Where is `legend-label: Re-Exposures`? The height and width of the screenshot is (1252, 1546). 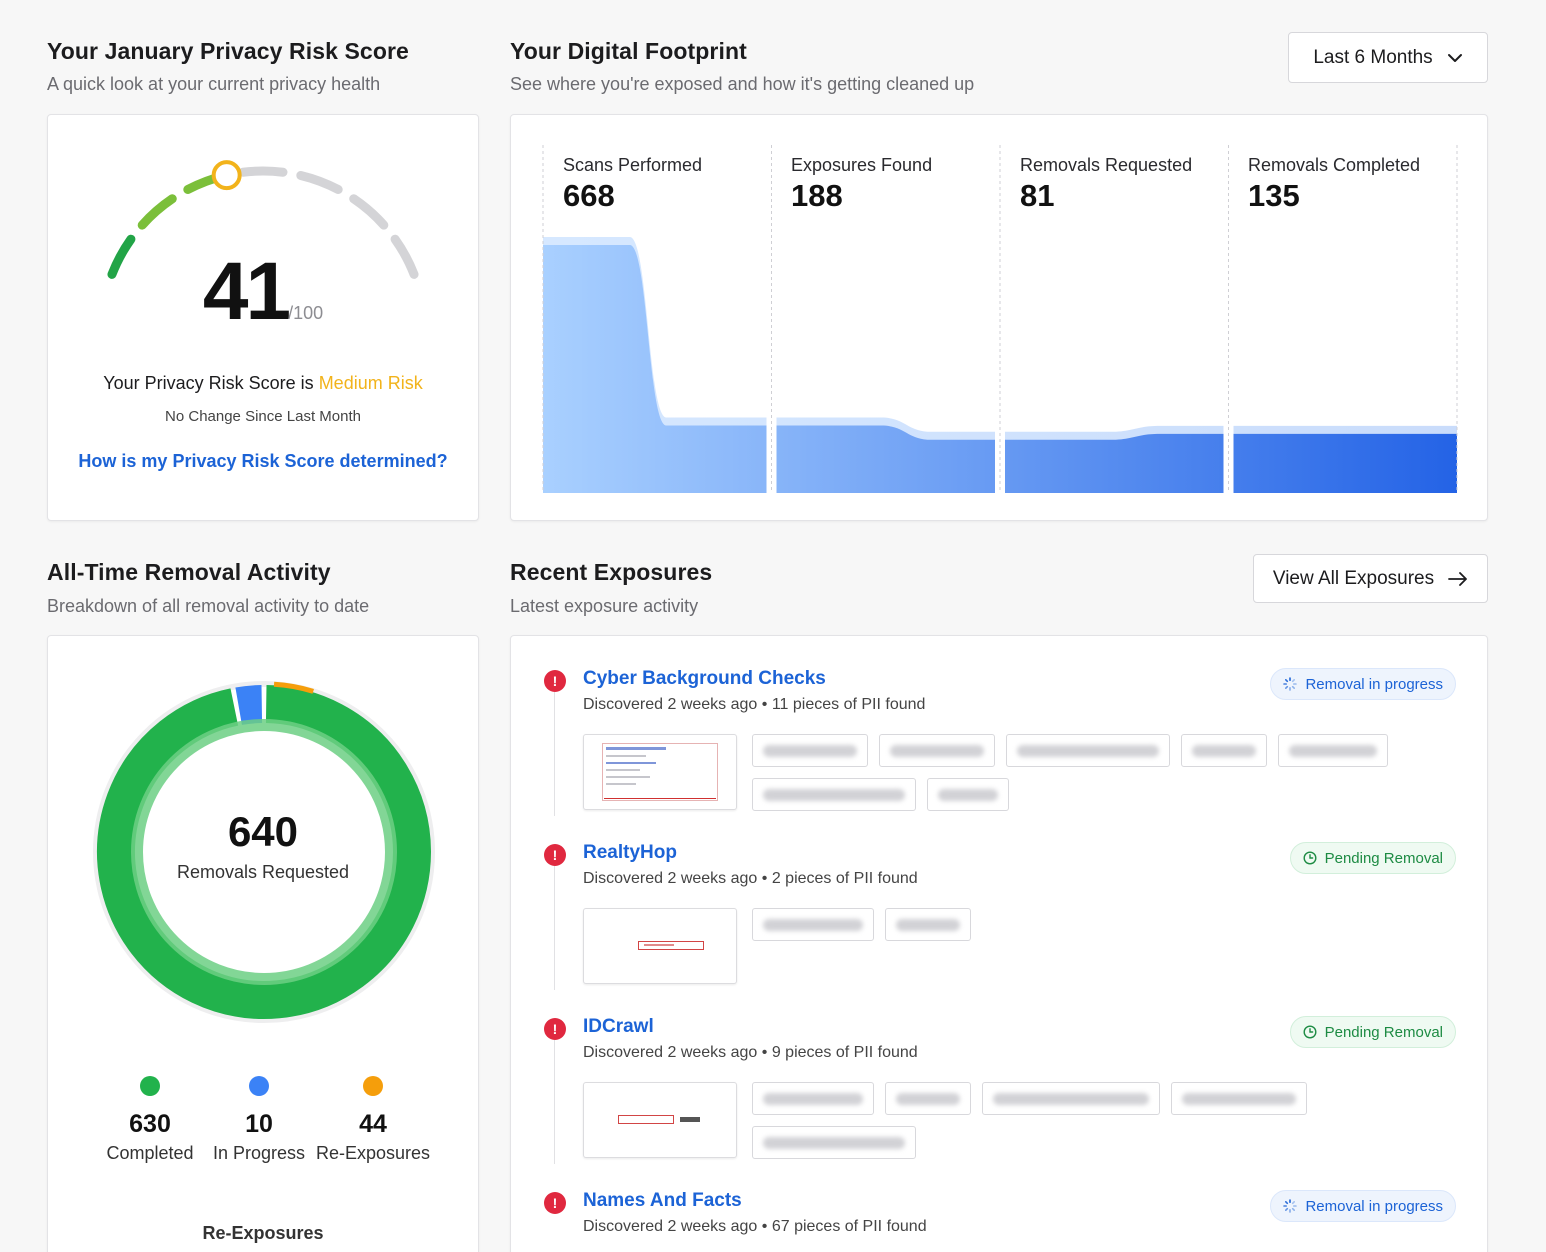 legend-label: Re-Exposures is located at coordinates (373, 1153).